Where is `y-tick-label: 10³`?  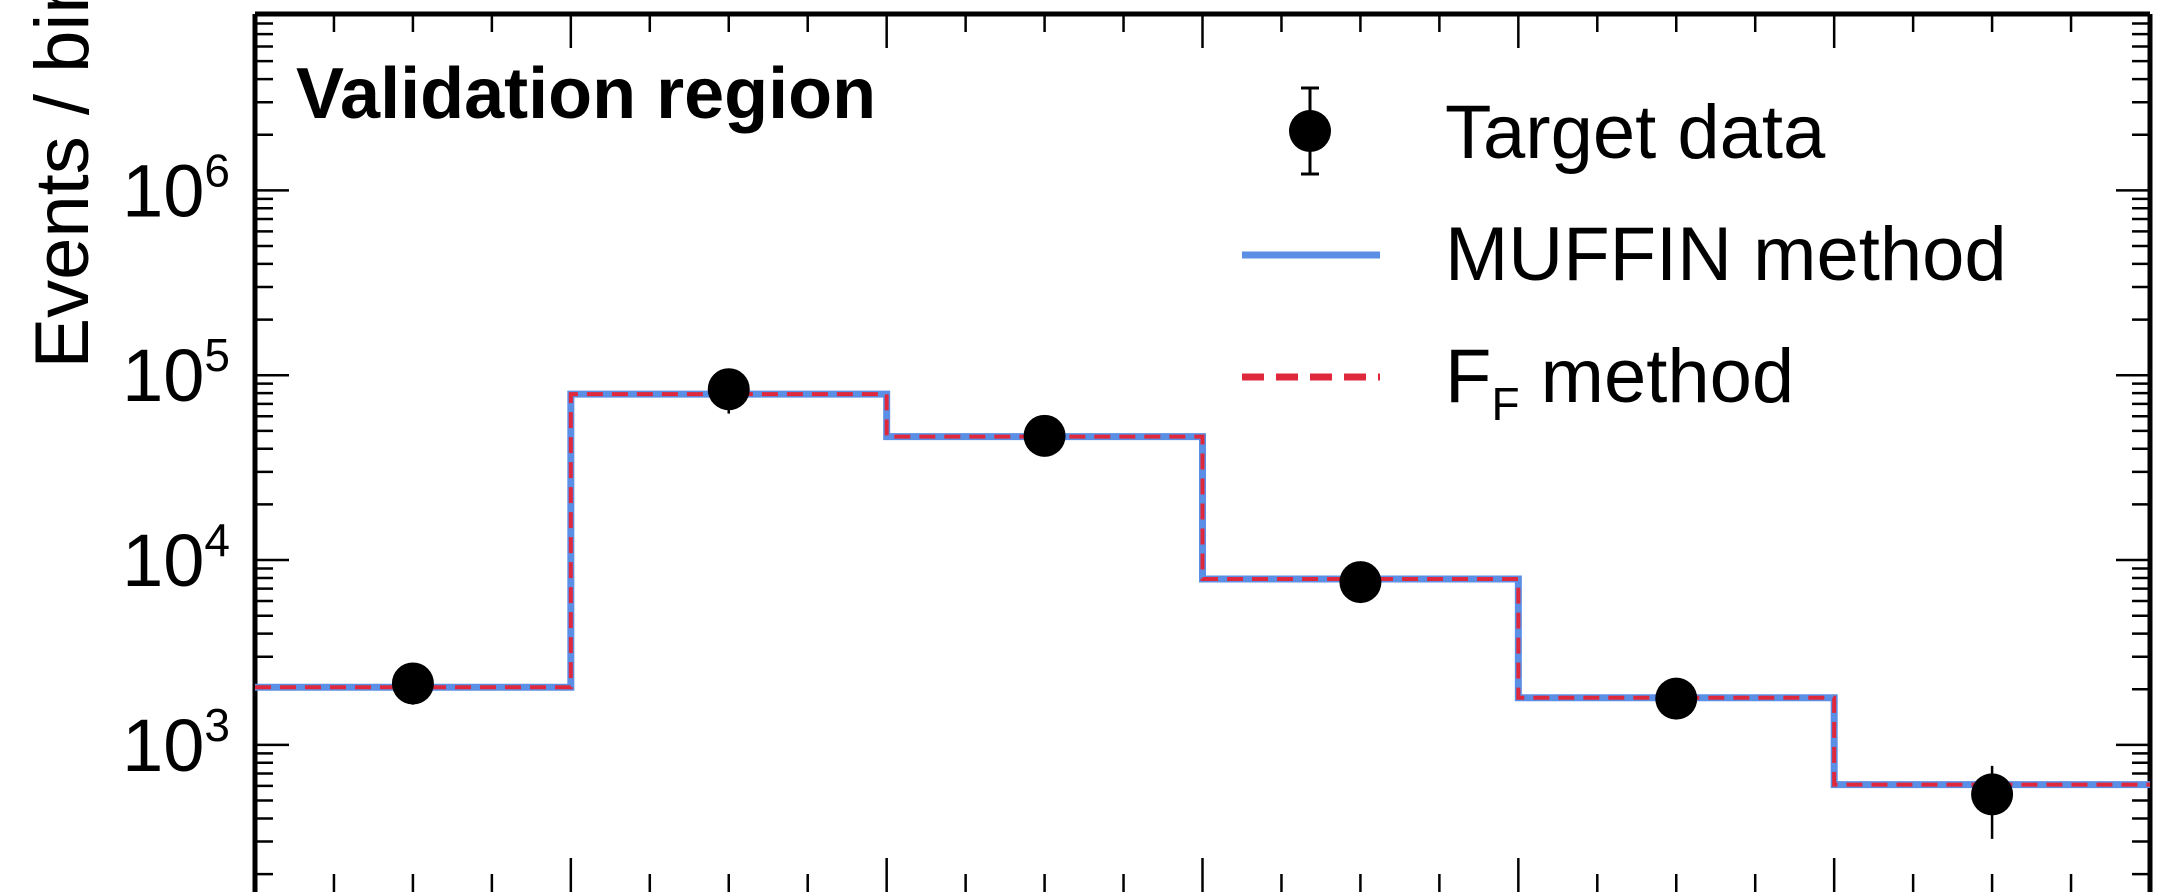 y-tick-label: 10³ is located at coordinates (176, 743).